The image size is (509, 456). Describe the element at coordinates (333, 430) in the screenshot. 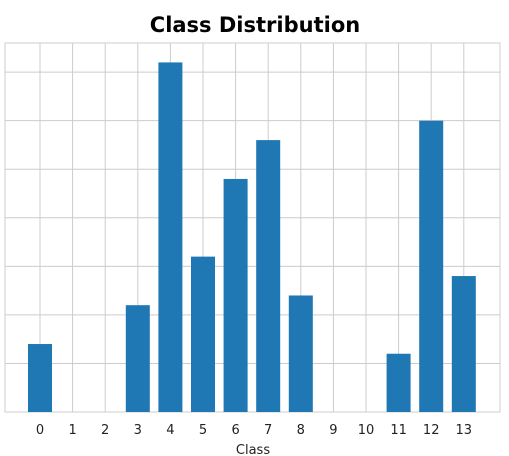

I see `x-tick-label: 9` at that location.